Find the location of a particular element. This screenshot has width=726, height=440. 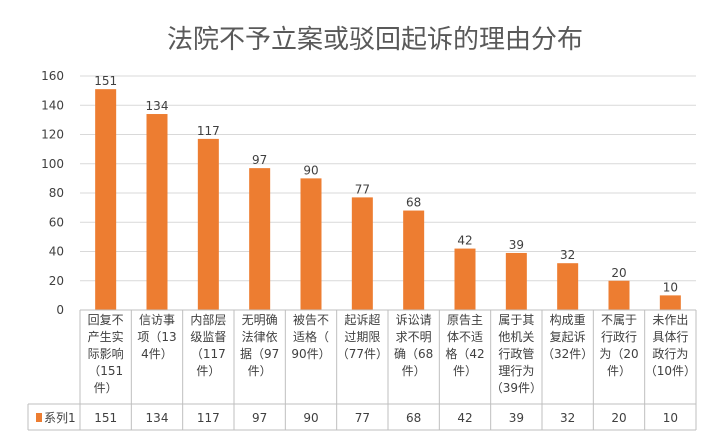

data-label: 68 is located at coordinates (413, 203).